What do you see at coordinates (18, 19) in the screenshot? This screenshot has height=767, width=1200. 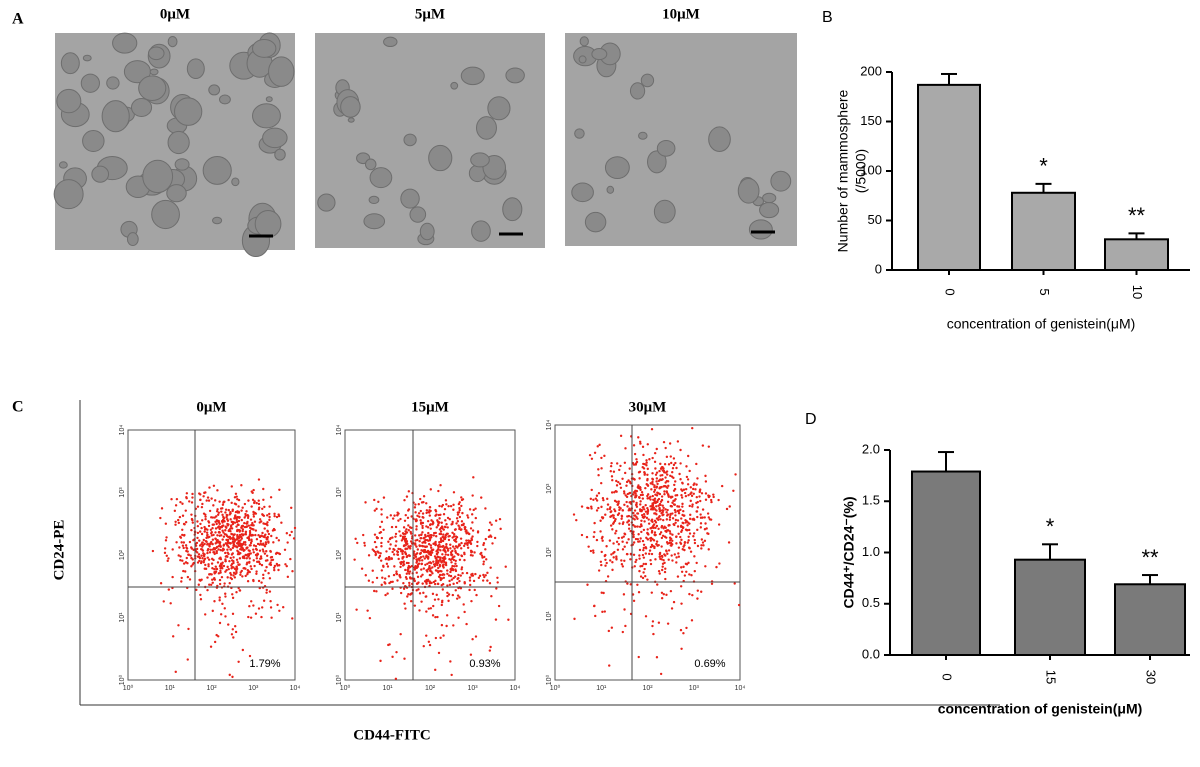 I see `panel-label: A` at bounding box center [18, 19].